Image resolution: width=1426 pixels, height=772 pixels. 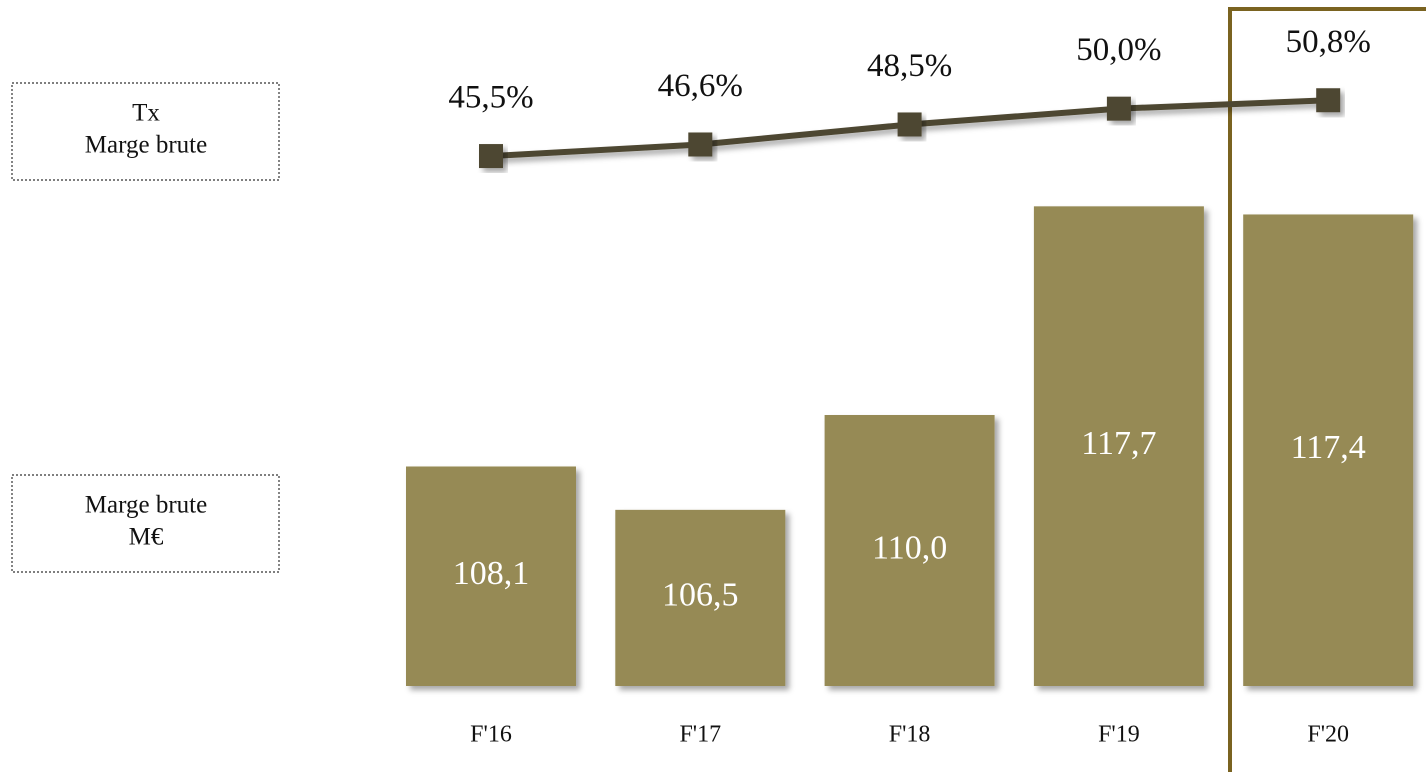 I want to click on data-label: 50,0%, so click(x=1118, y=50).